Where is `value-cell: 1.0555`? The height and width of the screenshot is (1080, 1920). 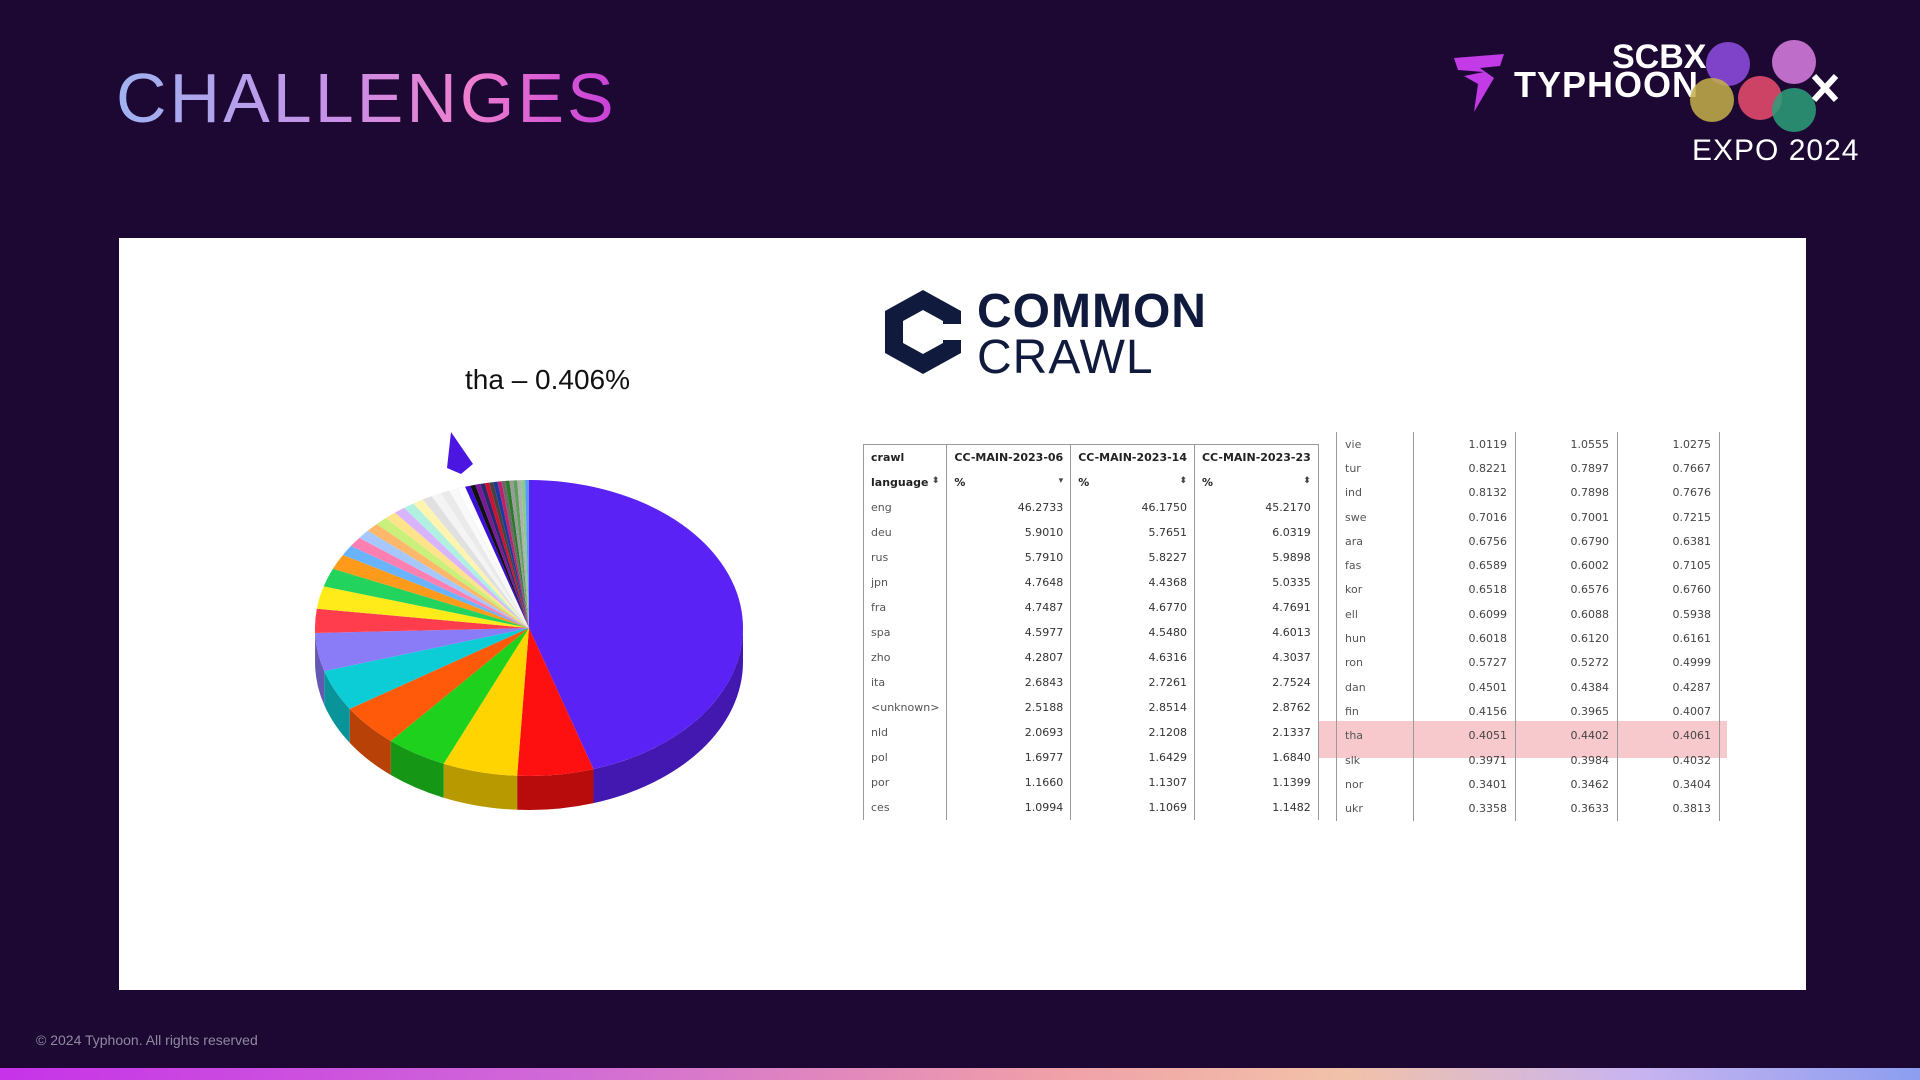 value-cell: 1.0555 is located at coordinates (1566, 444).